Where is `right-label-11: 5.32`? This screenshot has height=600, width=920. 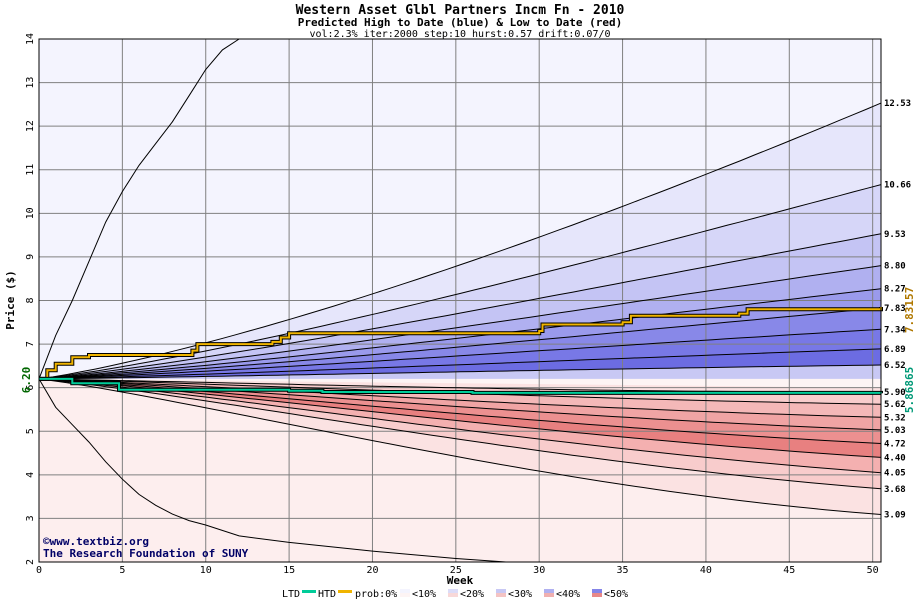
right-label-11: 5.32 is located at coordinates (895, 418).